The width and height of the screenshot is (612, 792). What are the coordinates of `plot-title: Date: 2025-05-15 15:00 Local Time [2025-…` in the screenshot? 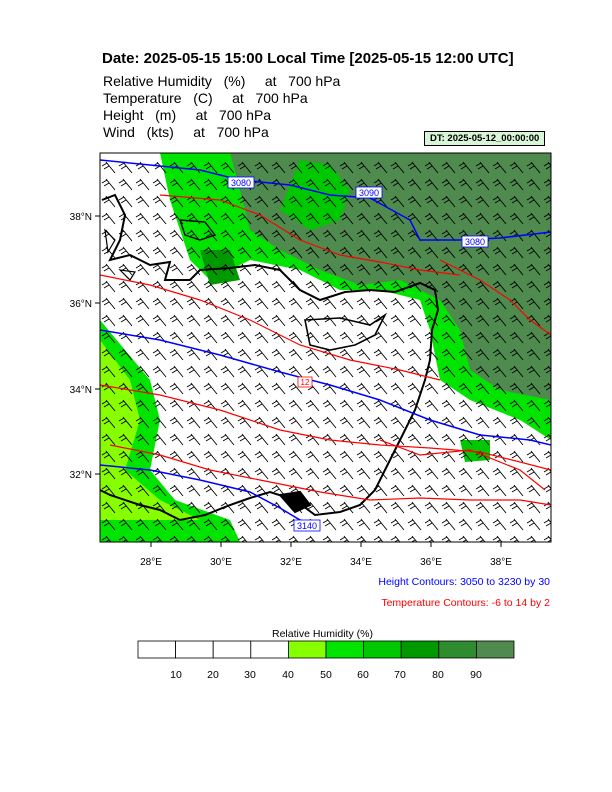 It's located at (308, 58).